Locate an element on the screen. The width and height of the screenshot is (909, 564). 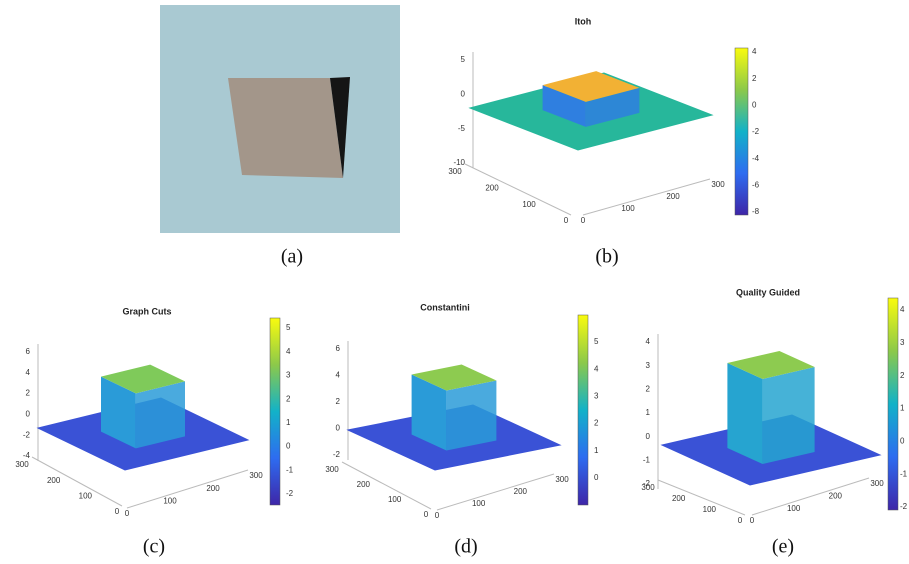
caption: (b) is located at coordinates (606, 257).